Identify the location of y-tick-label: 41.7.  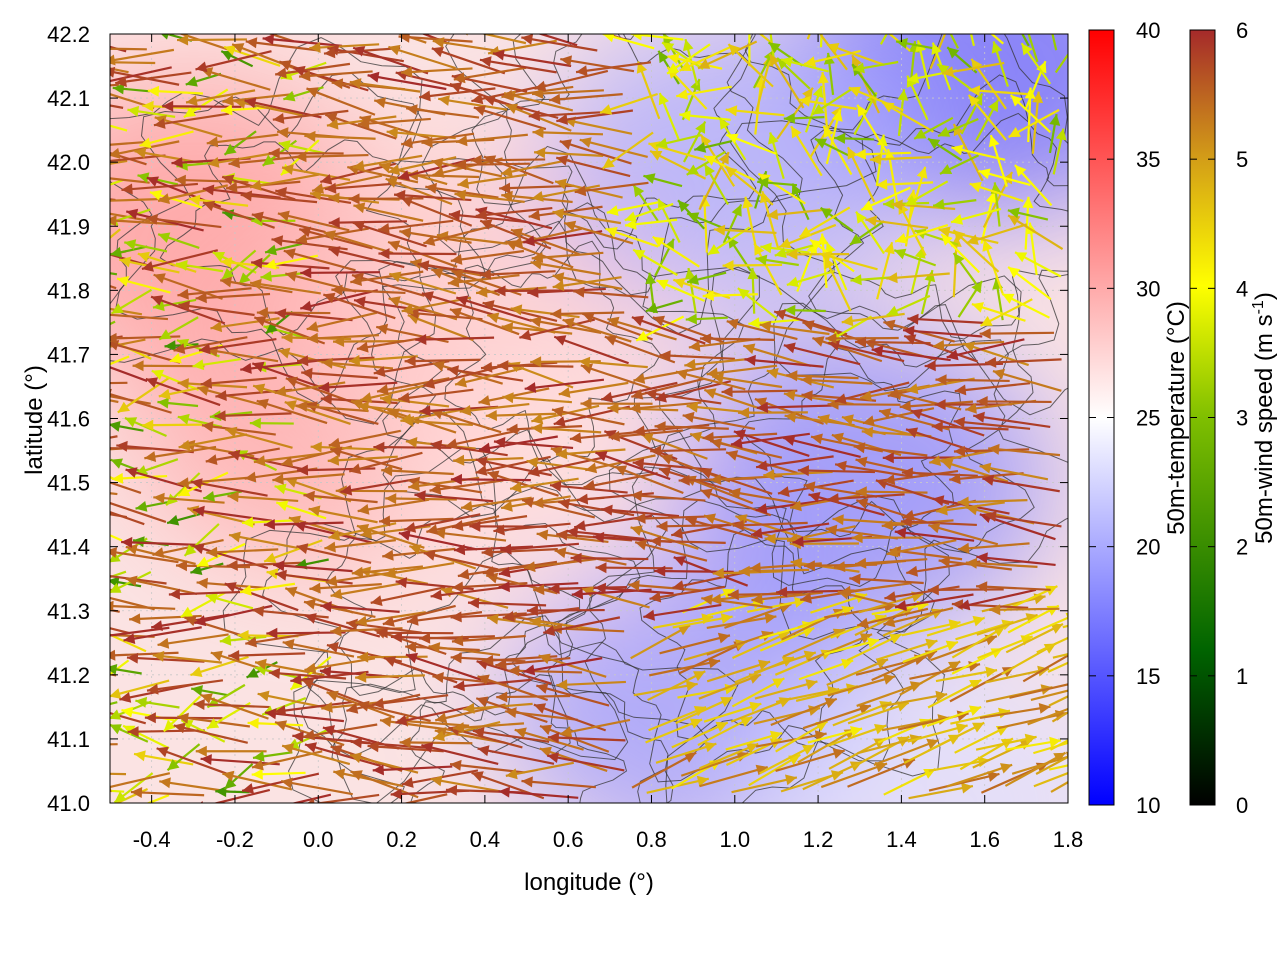
(68, 354).